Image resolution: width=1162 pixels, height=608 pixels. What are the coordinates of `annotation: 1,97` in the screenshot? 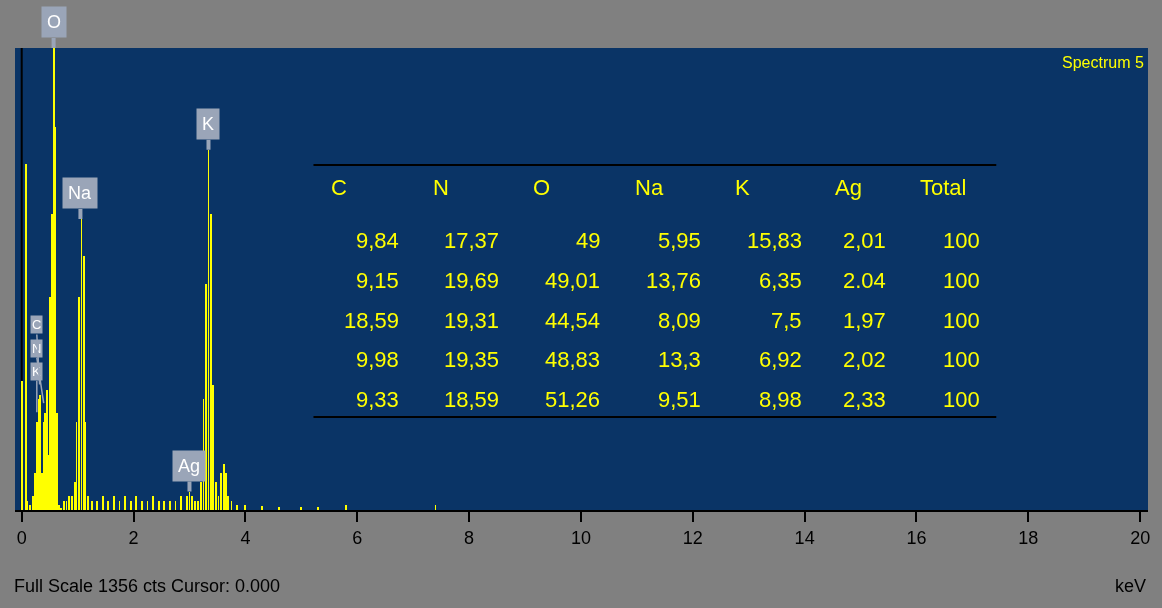 It's located at (864, 320).